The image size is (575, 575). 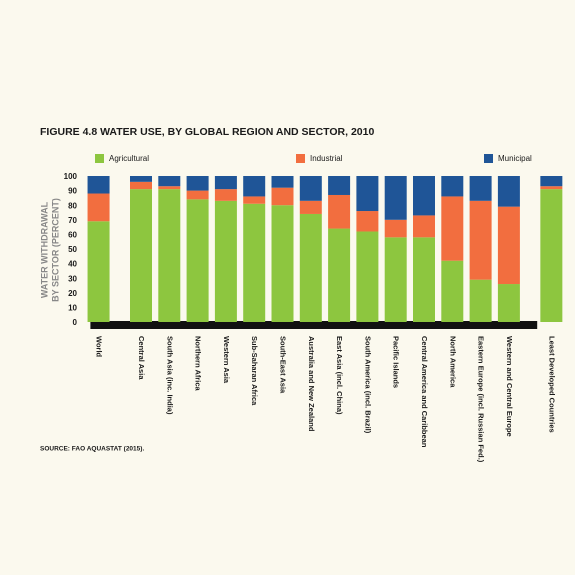 I want to click on x-tick-label: Pacific Islands, so click(x=396, y=362).